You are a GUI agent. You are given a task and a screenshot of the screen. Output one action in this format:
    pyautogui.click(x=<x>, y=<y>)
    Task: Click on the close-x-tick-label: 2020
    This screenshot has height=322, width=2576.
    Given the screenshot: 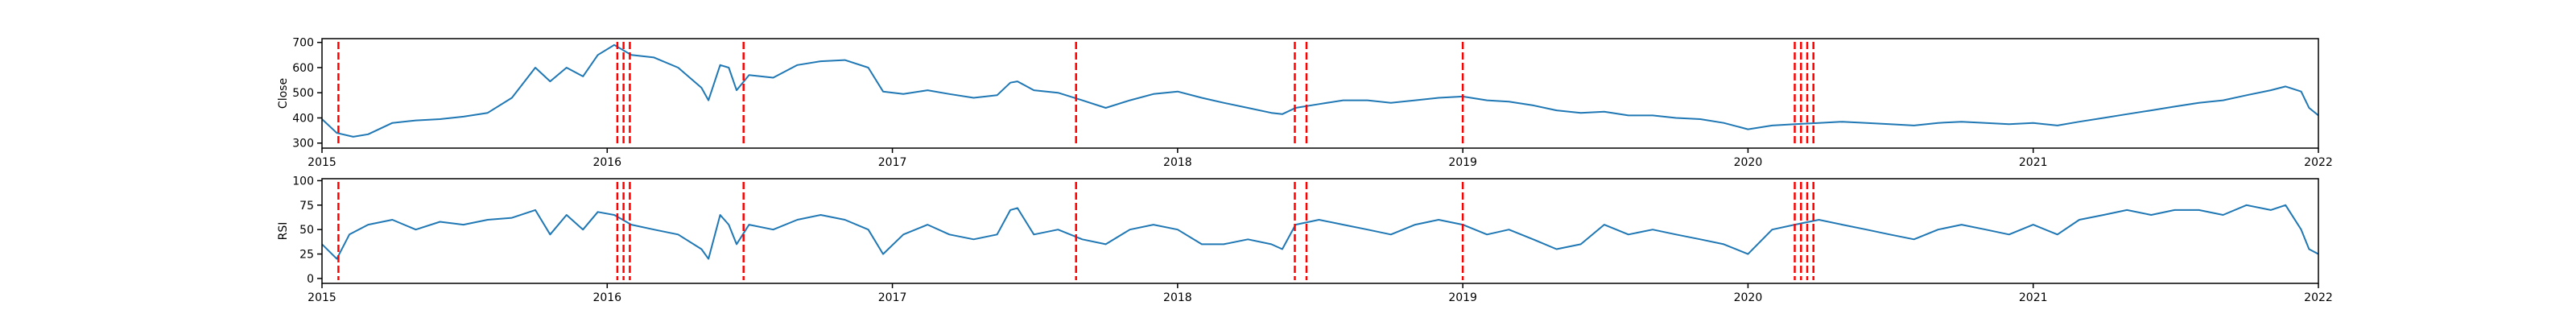 What is the action you would take?
    pyautogui.click(x=1748, y=162)
    